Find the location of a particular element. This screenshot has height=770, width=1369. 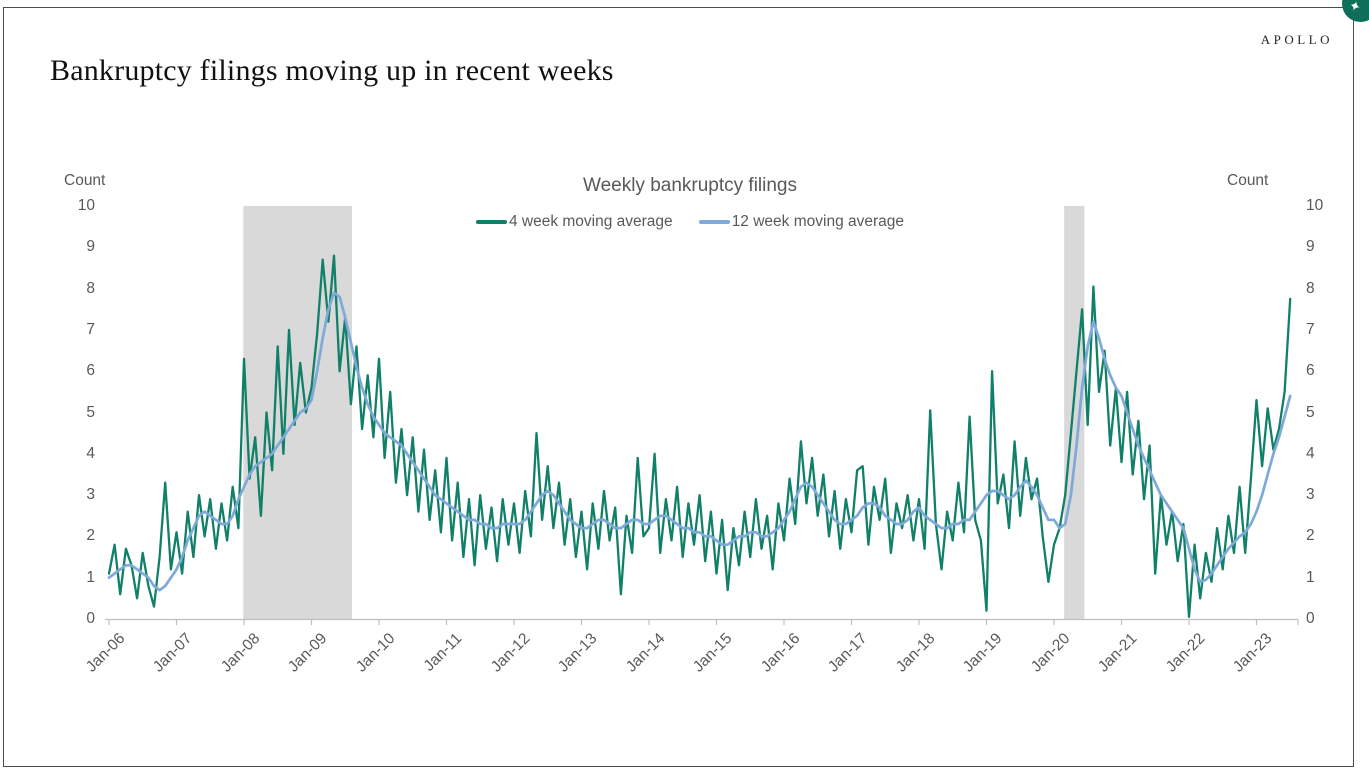

y-tick-label-left: 9 is located at coordinates (90, 247).